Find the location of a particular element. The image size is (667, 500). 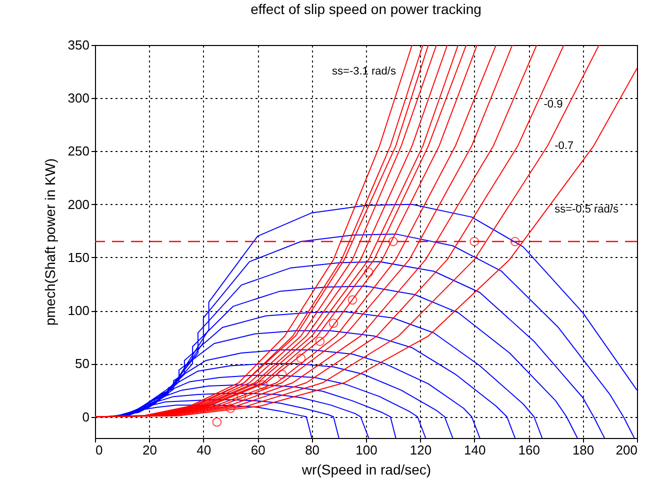

y-tick-label: 350 is located at coordinates (79, 45).